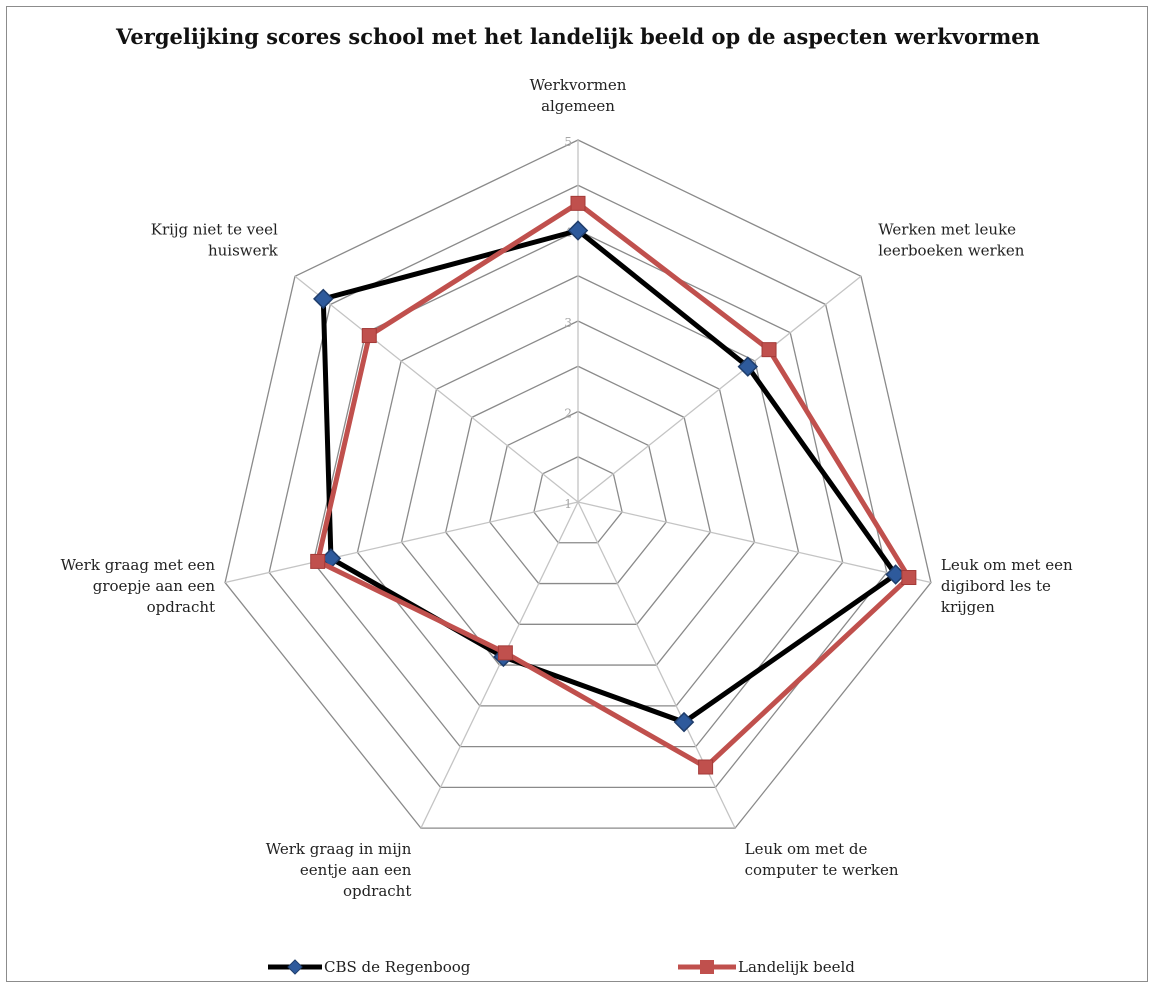  What do you see at coordinates (214, 230) in the screenshot?
I see `category-label-line: Krijg niet te veel` at bounding box center [214, 230].